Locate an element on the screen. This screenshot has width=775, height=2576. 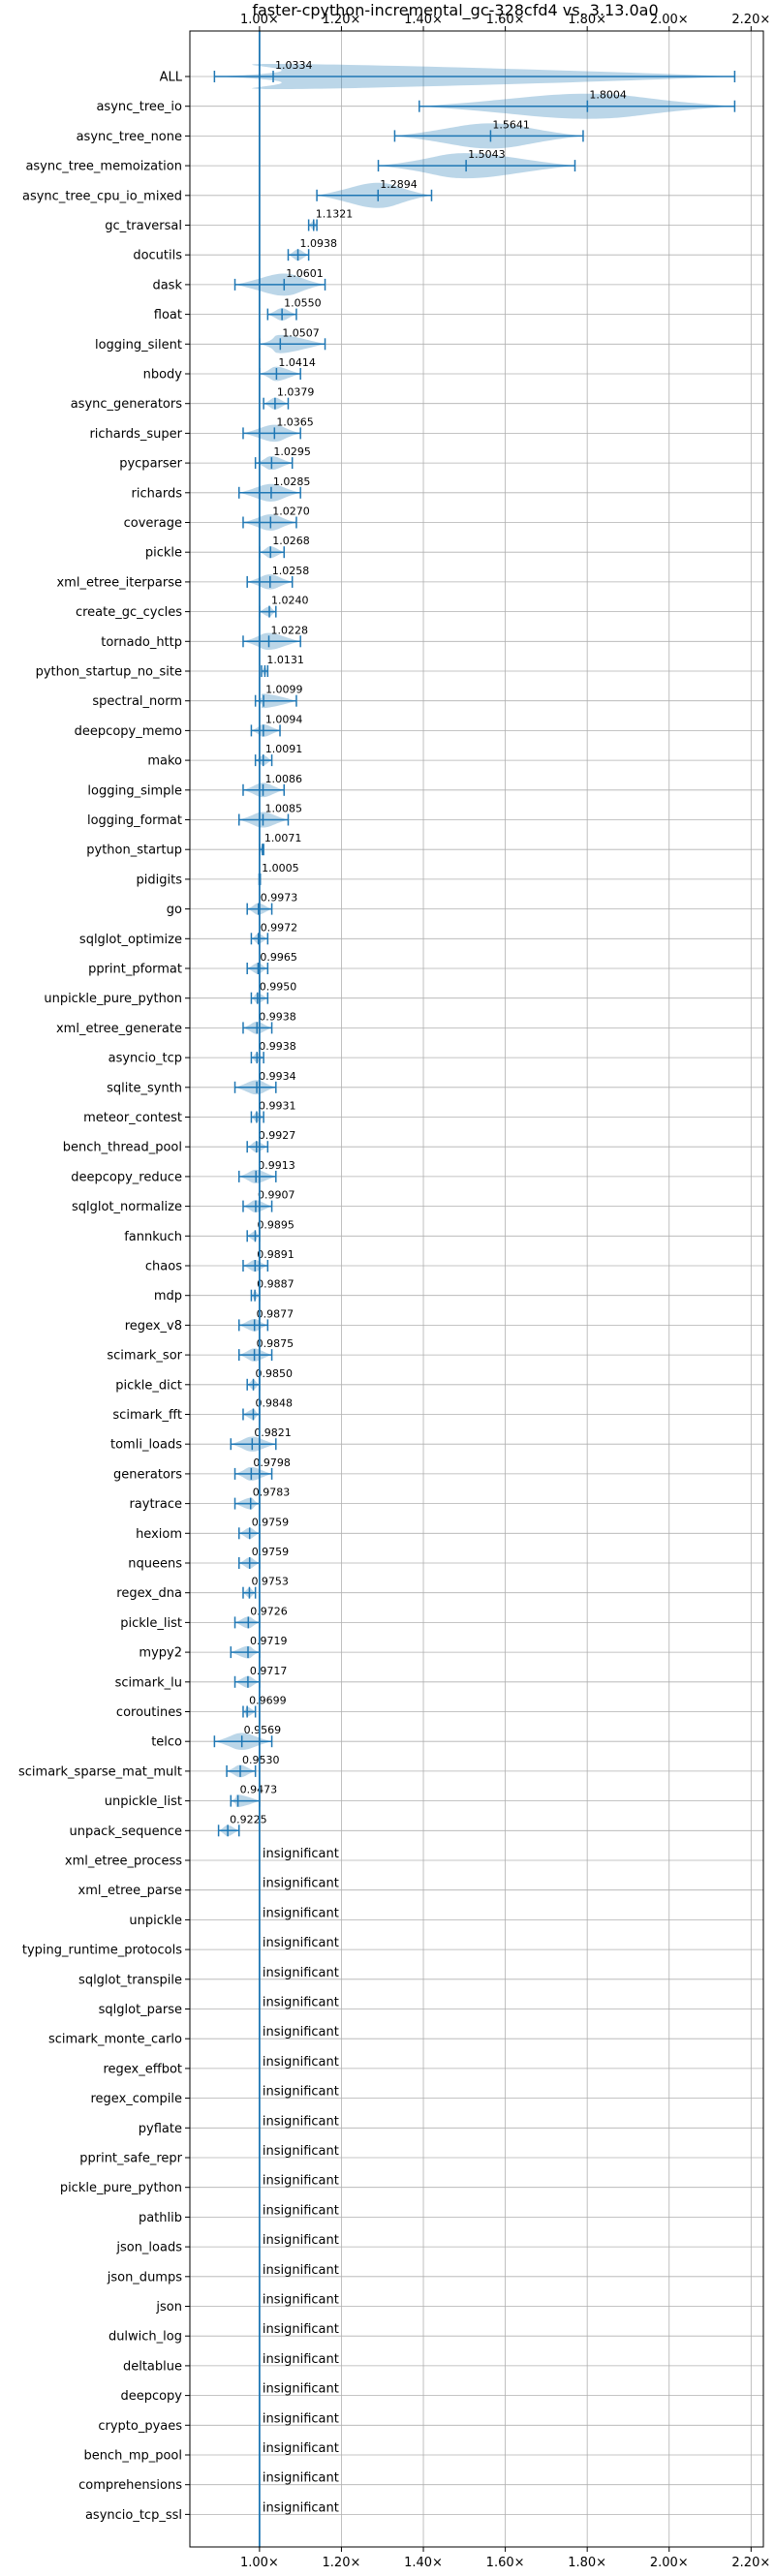
y-tick-label: logging_simple is located at coordinates (134, 790).